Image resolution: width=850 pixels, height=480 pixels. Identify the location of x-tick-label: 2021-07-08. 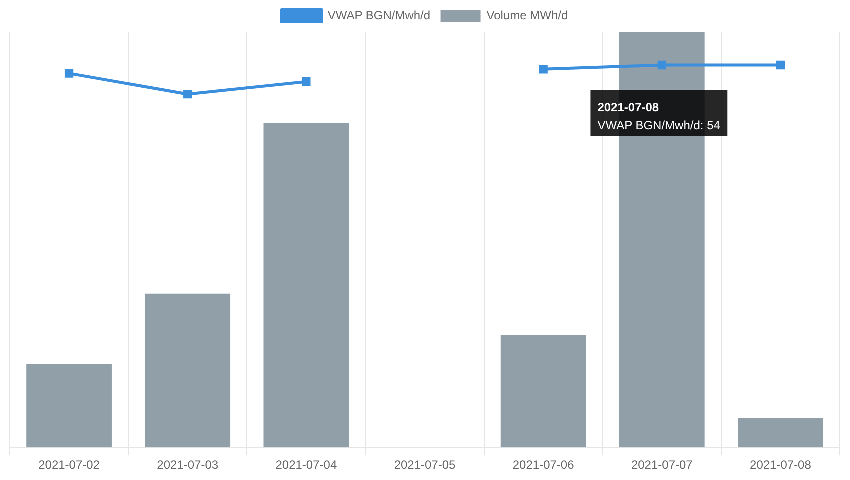
(781, 465).